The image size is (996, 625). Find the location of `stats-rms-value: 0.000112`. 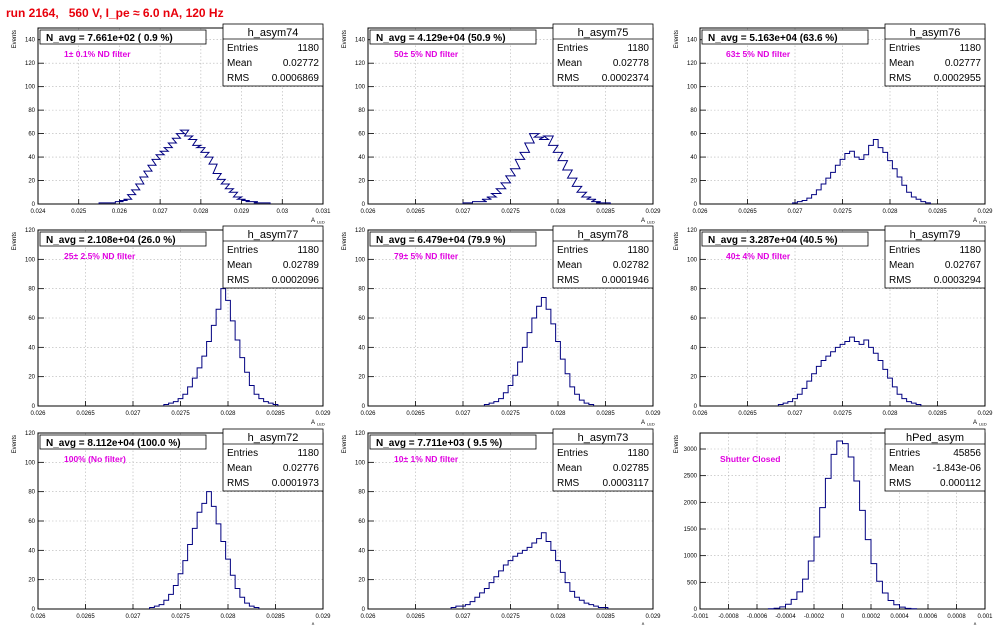

stats-rms-value: 0.000112 is located at coordinates (960, 483).